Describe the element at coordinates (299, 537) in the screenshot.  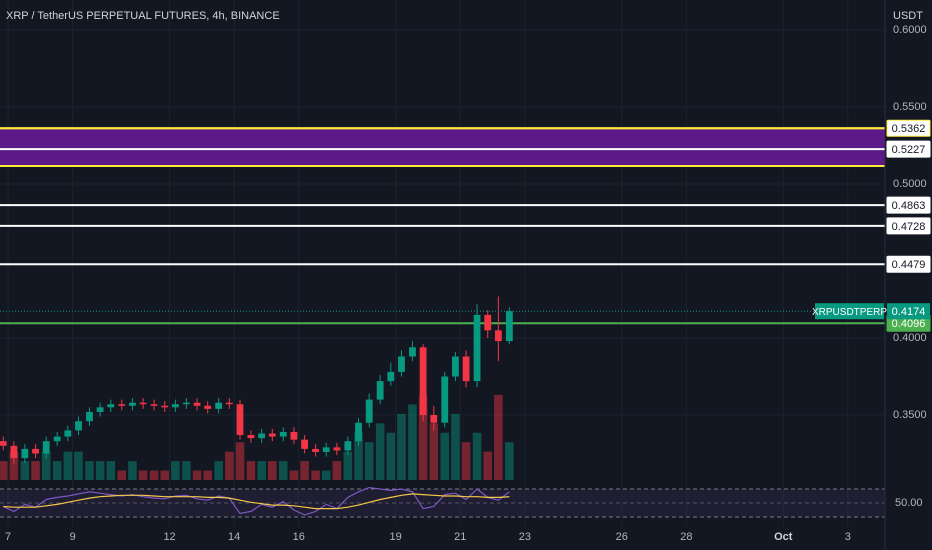
I see `x-tick-label: 16` at that location.